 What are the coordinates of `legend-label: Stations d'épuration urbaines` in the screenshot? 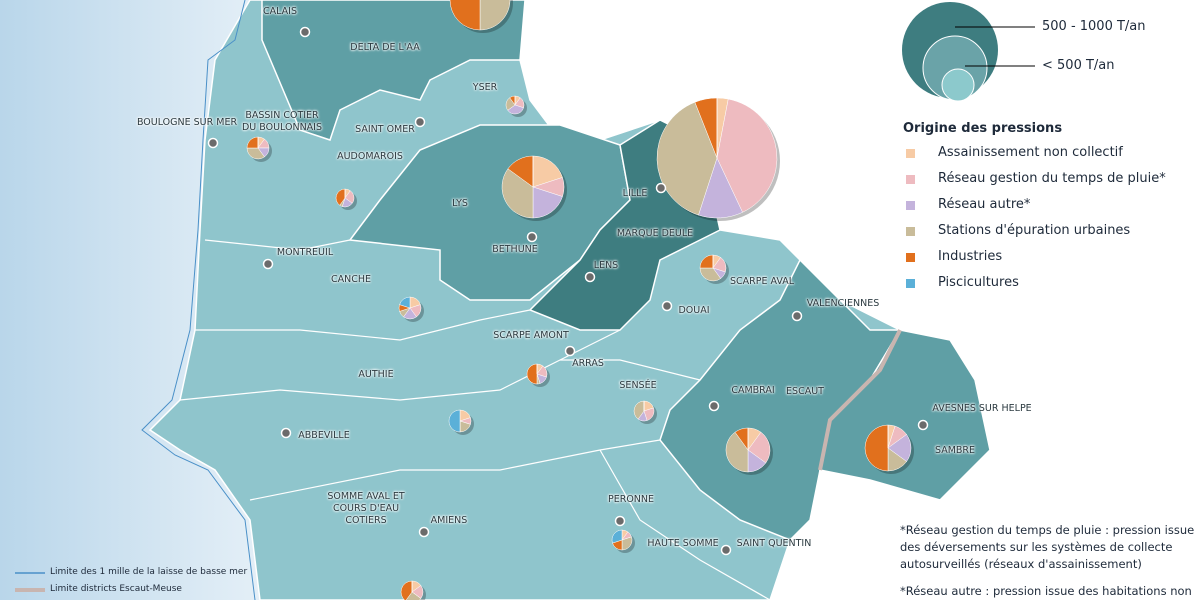 It's located at (1034, 230).